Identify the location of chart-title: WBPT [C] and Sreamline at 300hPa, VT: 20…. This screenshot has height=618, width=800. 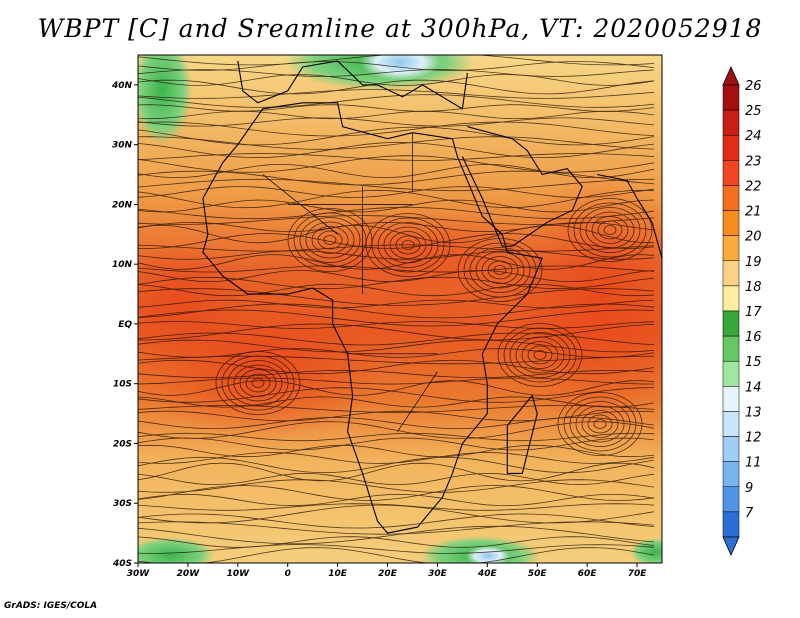
(400, 28).